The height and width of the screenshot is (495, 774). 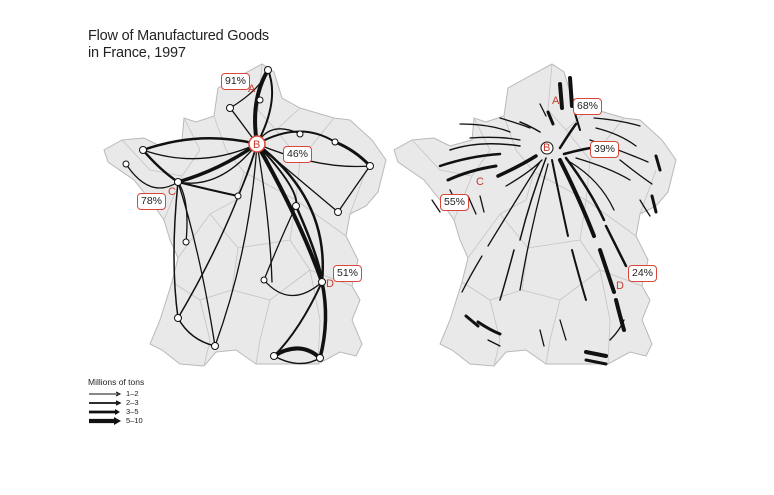 What do you see at coordinates (134, 420) in the screenshot?
I see `legend-range: 5–10` at bounding box center [134, 420].